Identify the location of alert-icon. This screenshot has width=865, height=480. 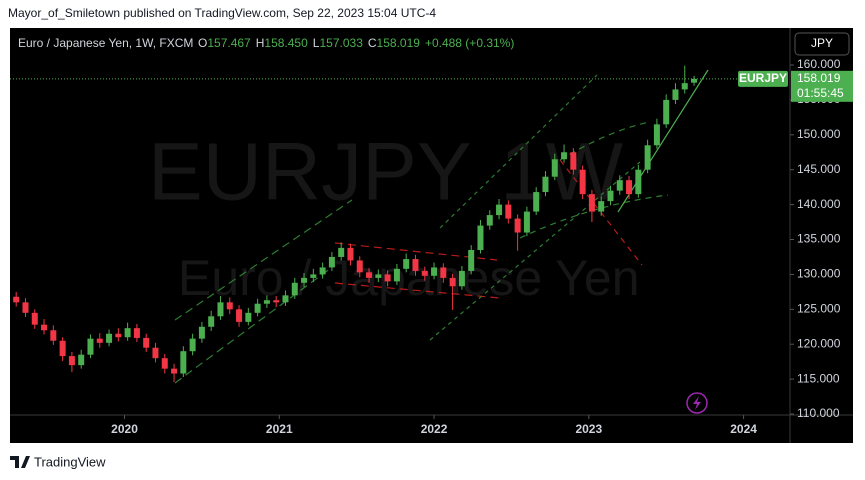
(697, 403).